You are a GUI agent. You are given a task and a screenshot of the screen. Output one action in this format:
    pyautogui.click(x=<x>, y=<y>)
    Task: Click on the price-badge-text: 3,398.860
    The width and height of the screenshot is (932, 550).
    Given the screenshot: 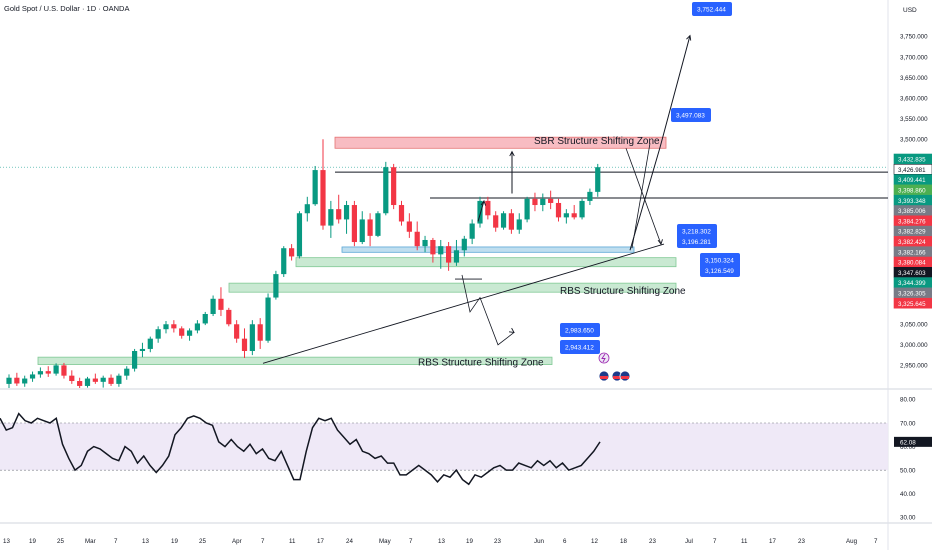 What is the action you would take?
    pyautogui.click(x=912, y=191)
    